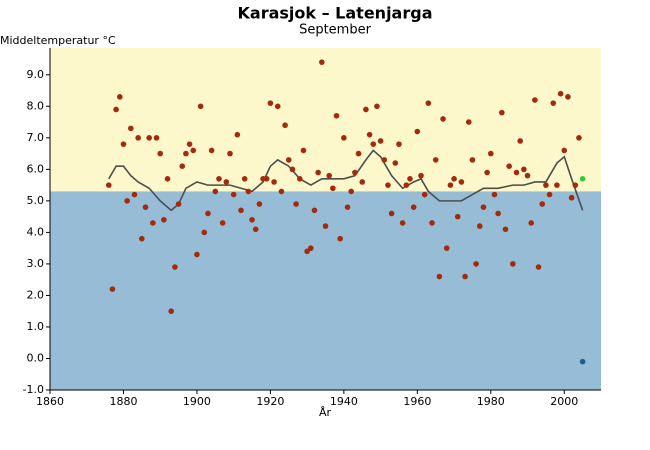 This screenshot has height=450, width=650. What do you see at coordinates (36, 105) in the screenshot?
I see `y-tick-label: 8.0` at bounding box center [36, 105].